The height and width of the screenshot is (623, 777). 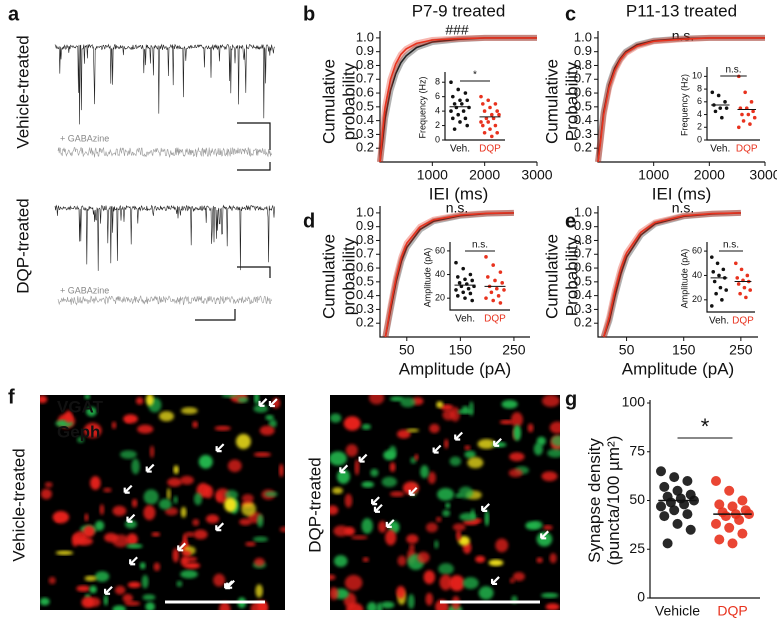 I want to click on y-tick-label: 10, so click(x=697, y=76).